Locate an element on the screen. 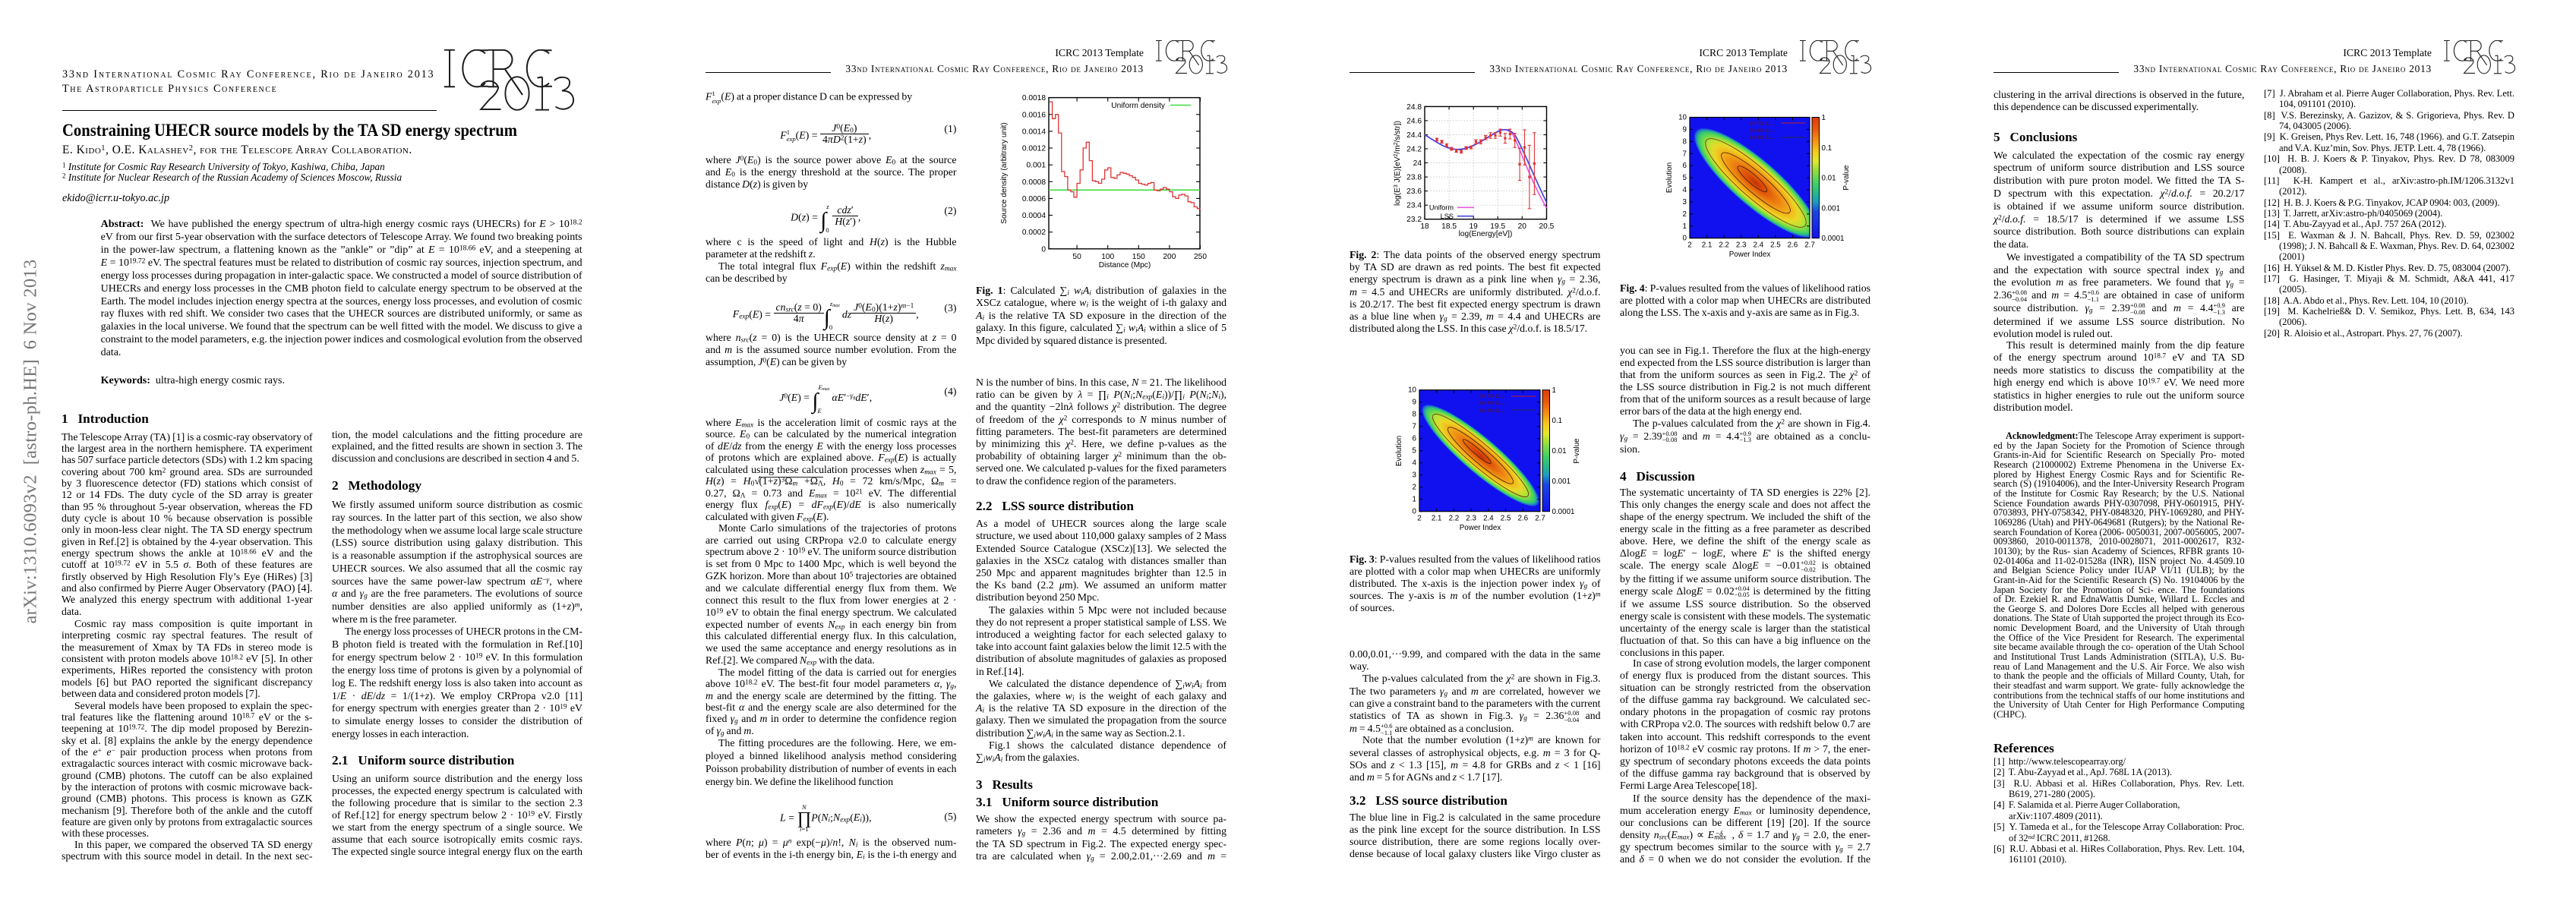 The height and width of the screenshot is (911, 2576). svg-text: 24.6 is located at coordinates (1414, 121).